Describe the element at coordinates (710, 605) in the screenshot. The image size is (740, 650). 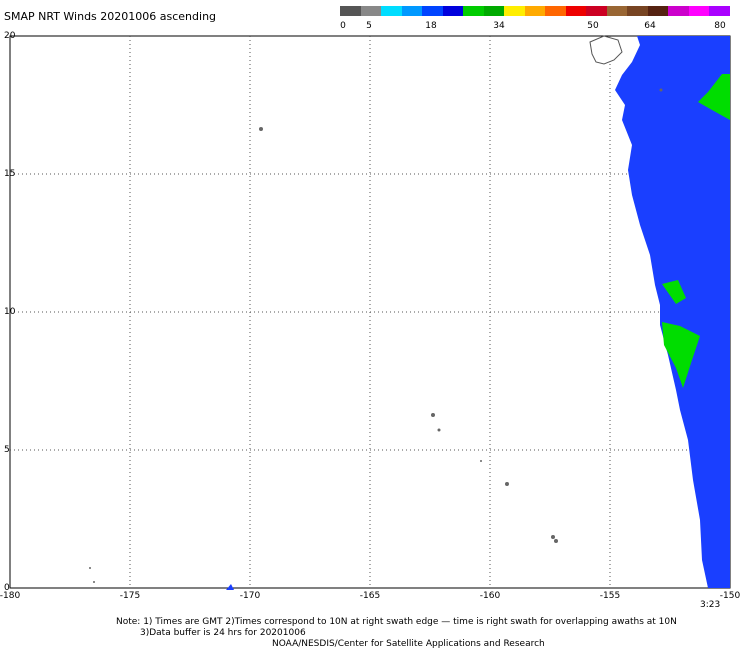
I see `swath-time-label: 3:23` at that location.